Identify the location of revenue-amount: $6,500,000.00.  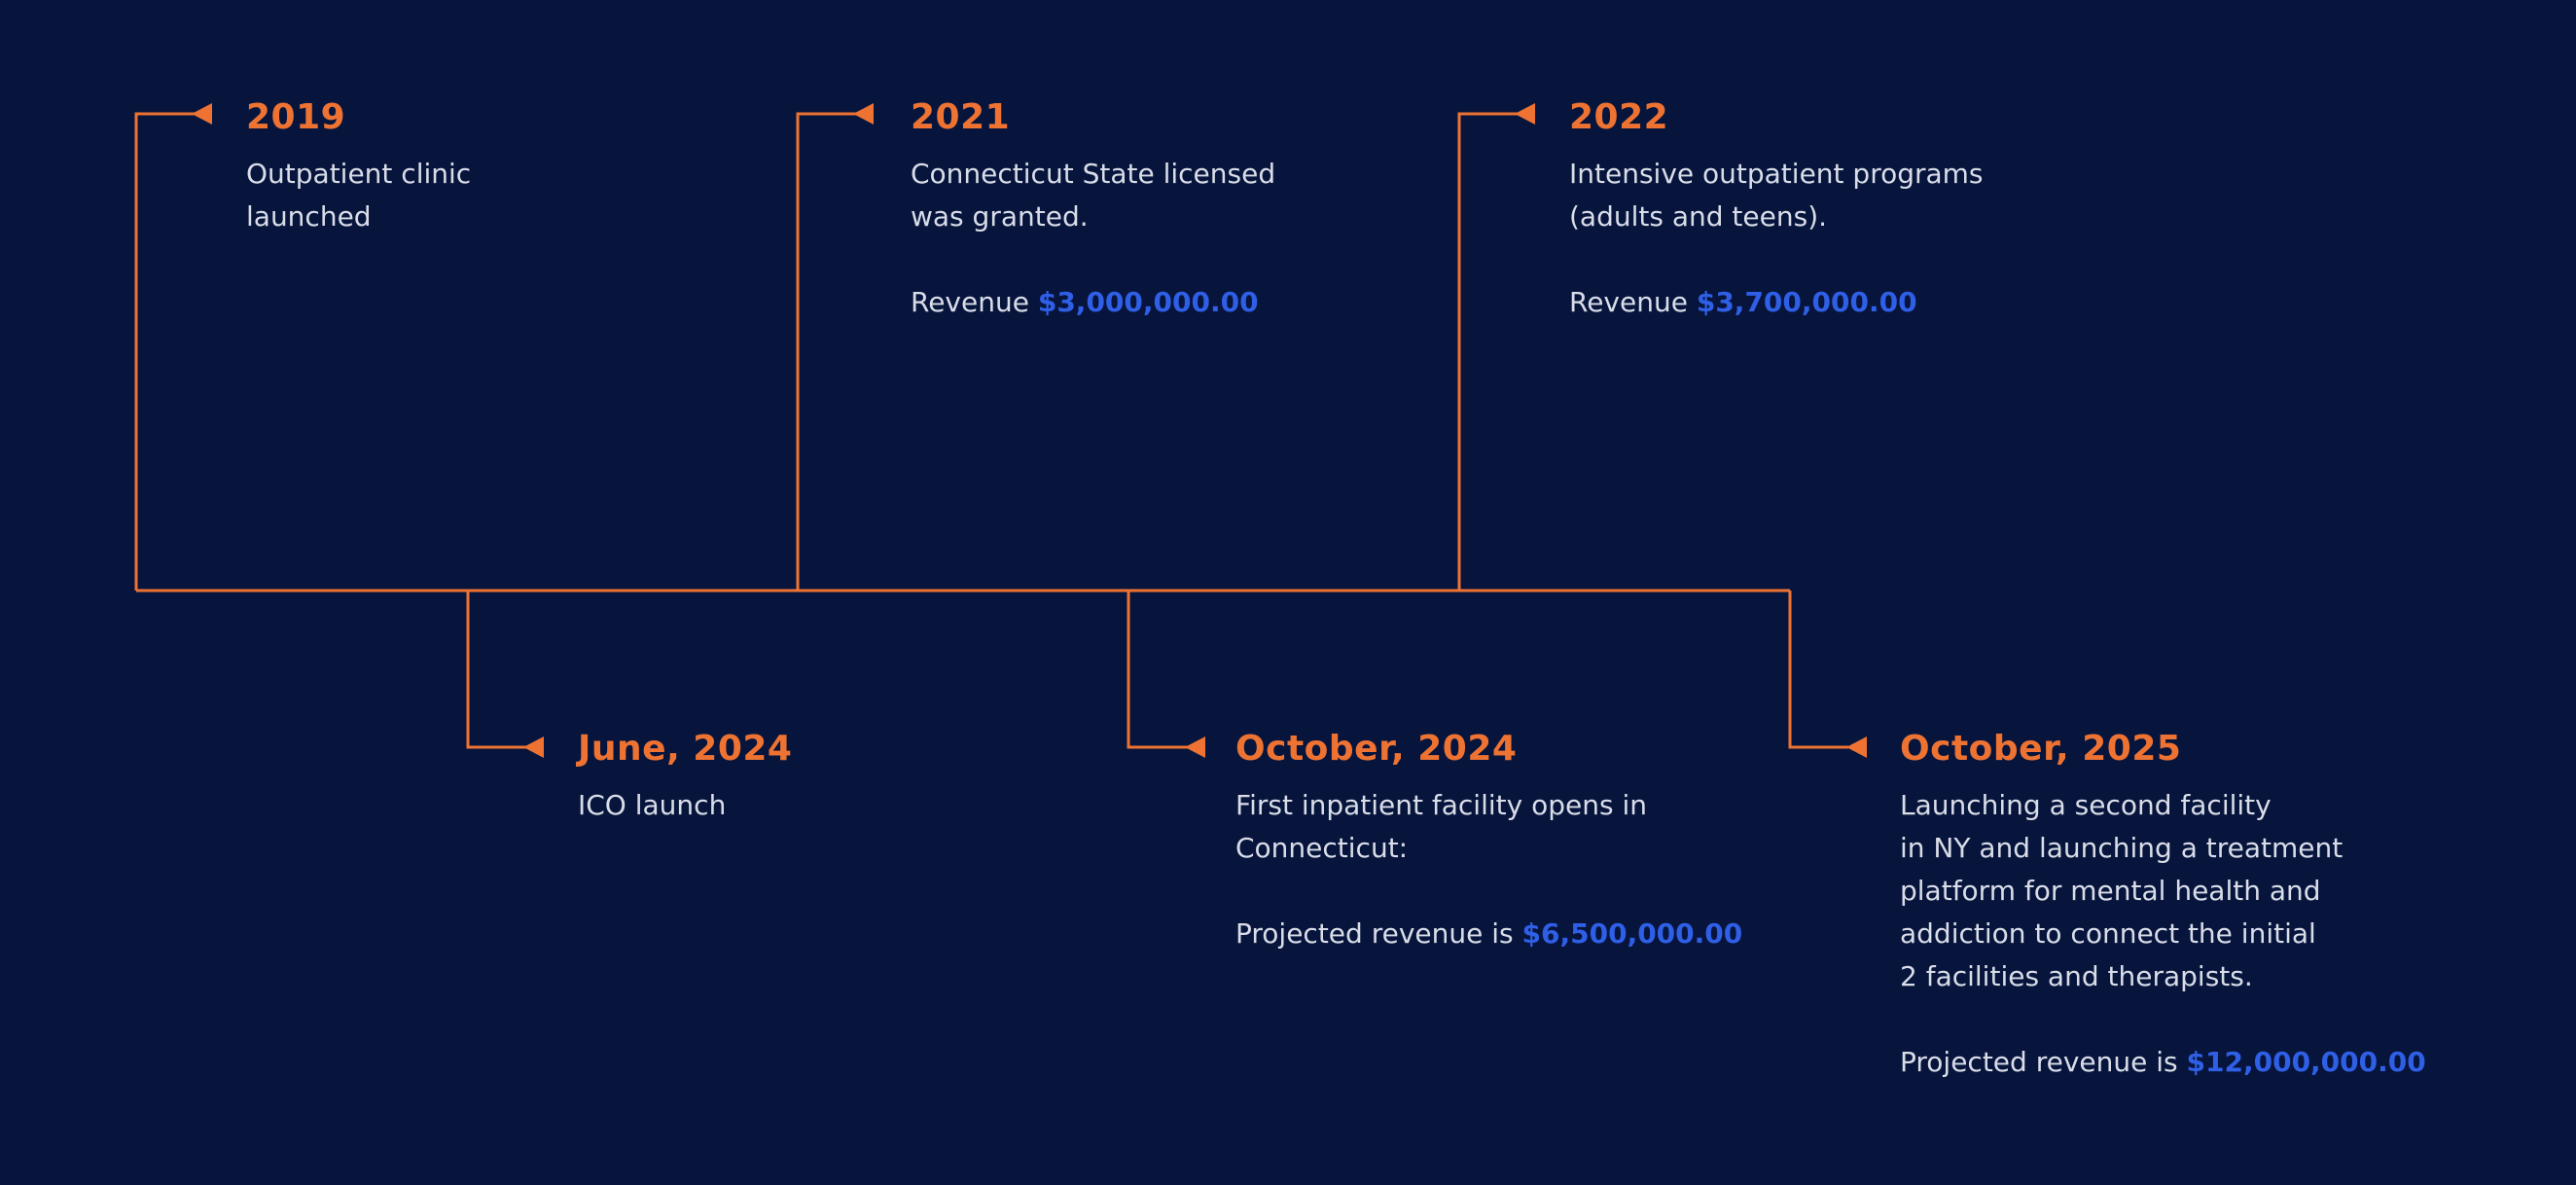
(1632, 933).